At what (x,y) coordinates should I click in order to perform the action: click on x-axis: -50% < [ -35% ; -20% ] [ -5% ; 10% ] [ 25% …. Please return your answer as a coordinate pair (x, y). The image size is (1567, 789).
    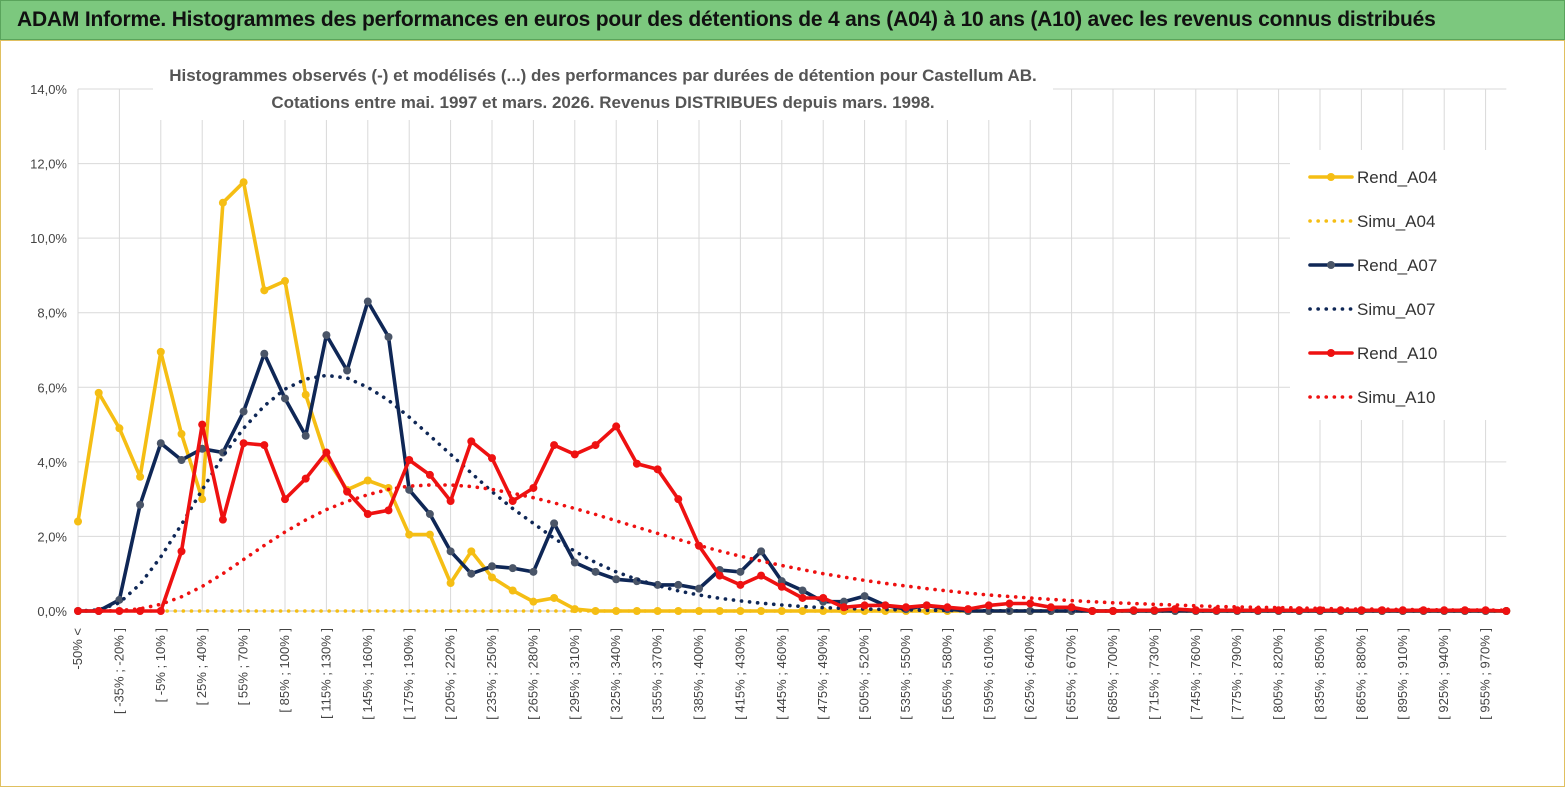
    Looking at the image, I should click on (781, 674).